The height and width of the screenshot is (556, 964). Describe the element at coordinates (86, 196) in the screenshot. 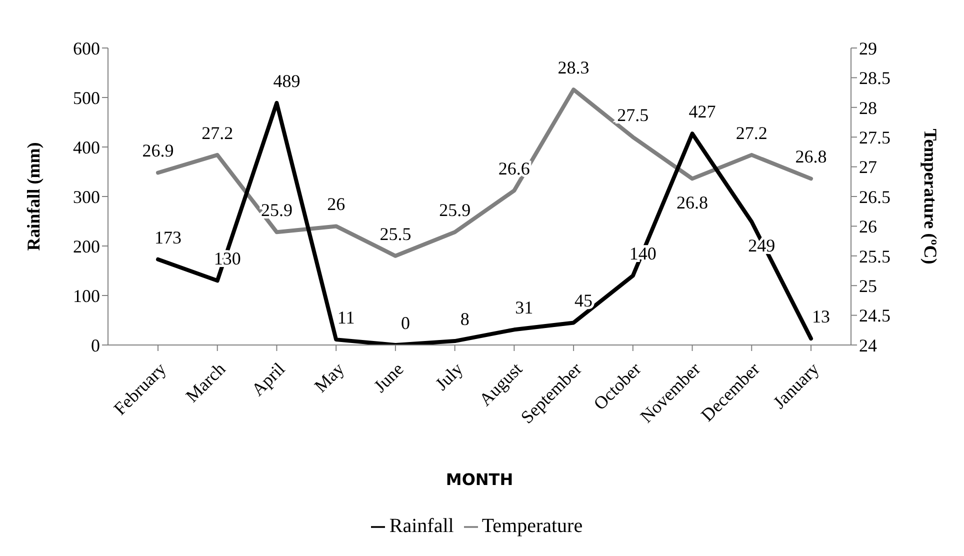

I see `y-tick-label: 300` at that location.